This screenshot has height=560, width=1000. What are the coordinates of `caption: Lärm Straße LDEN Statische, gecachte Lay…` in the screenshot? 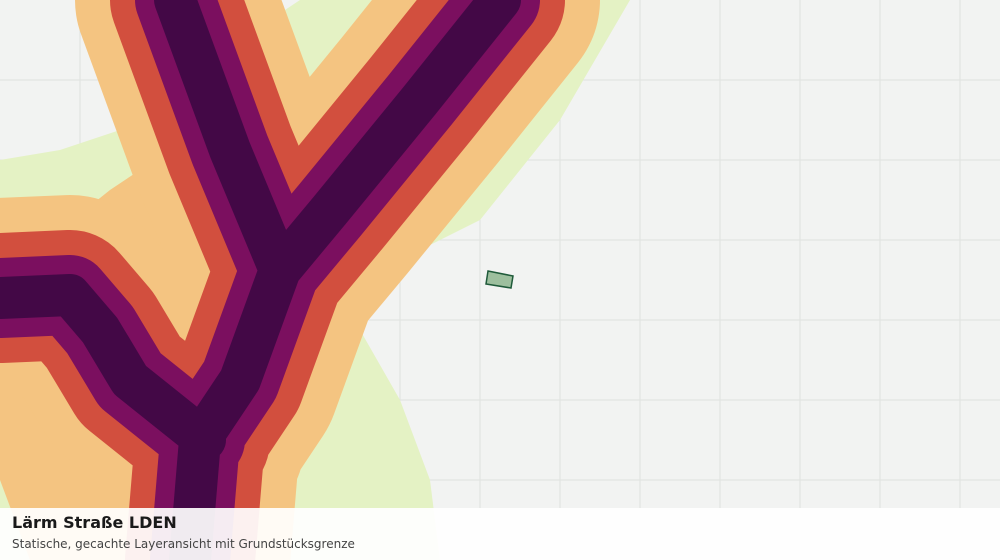 It's located at (500, 534).